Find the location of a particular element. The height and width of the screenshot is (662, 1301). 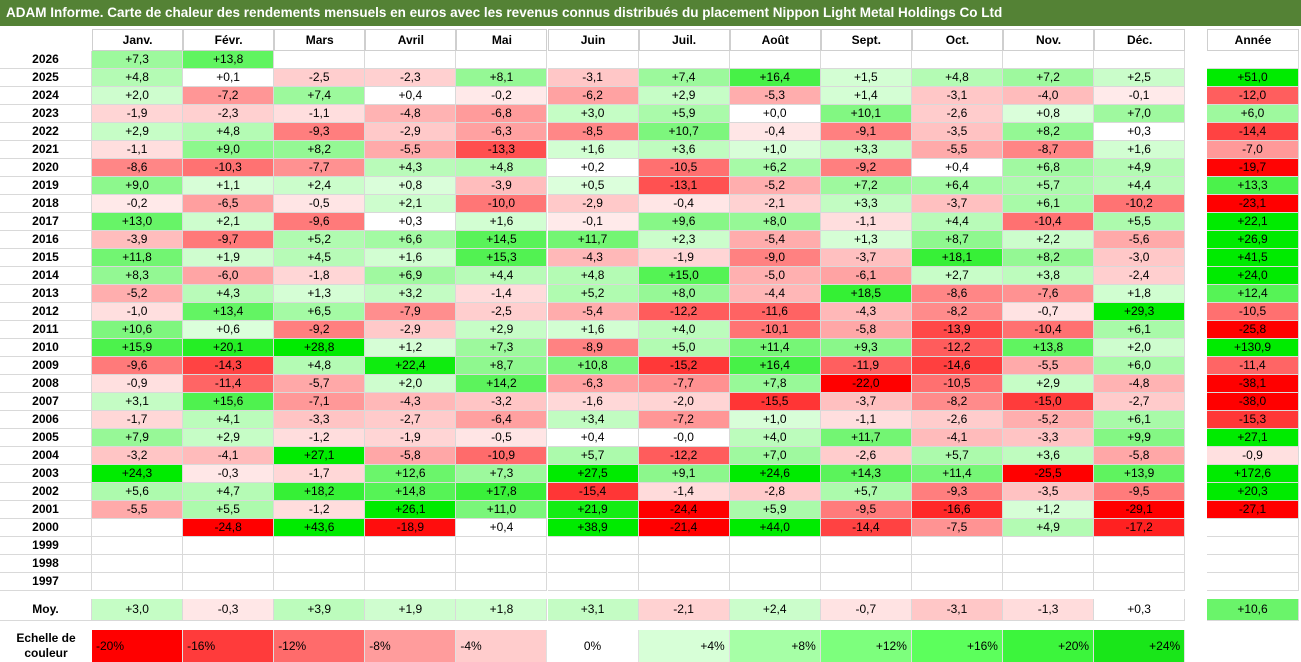

heatmap-cell: -7,7 is located at coordinates (320, 168).